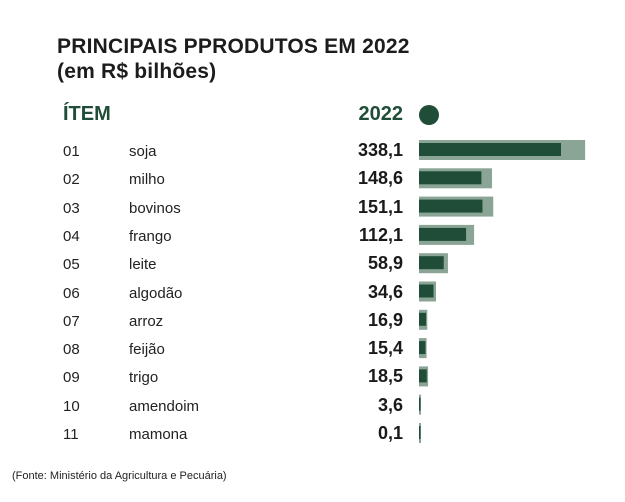 The width and height of the screenshot is (625, 502). Describe the element at coordinates (312, 407) in the screenshot. I see `table-row: 10 amendoim 3,6` at that location.